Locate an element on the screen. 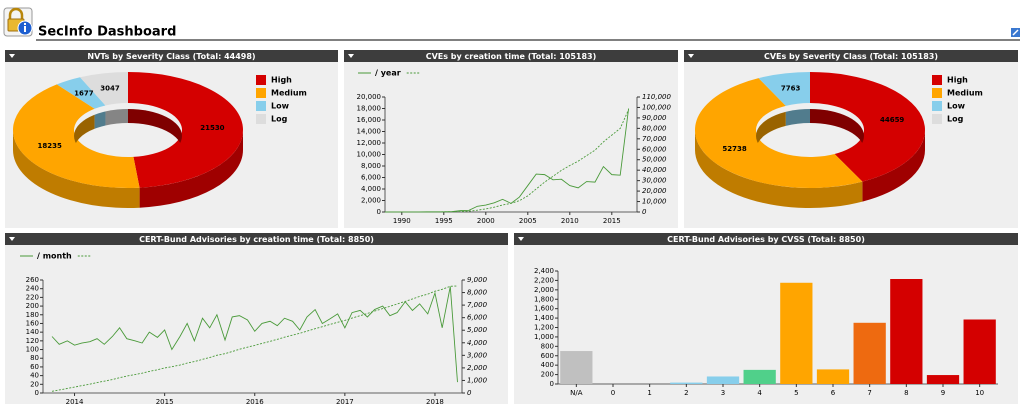 The height and width of the screenshot is (409, 1024). y2-tick-label: 4,000 is located at coordinates (477, 343).